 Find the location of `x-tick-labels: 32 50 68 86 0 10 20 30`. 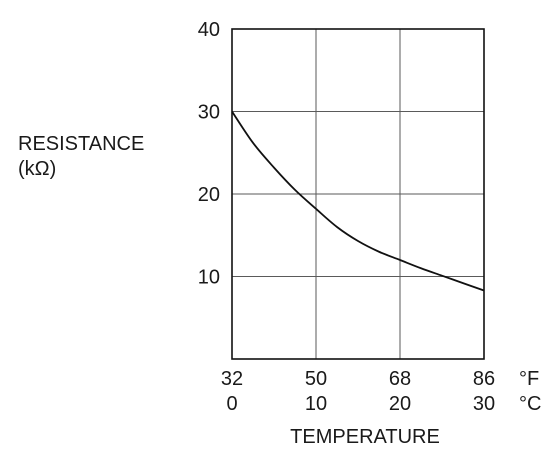

x-tick-labels: 32 50 68 86 0 10 20 30 is located at coordinates (358, 391).